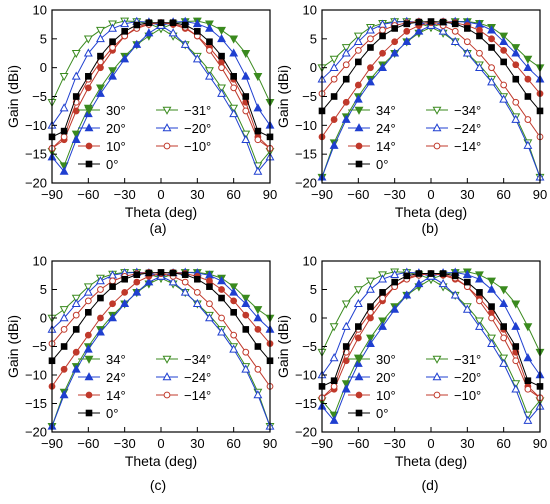  Describe the element at coordinates (306, 154) in the screenshot. I see `y-tick-label: −15` at that location.